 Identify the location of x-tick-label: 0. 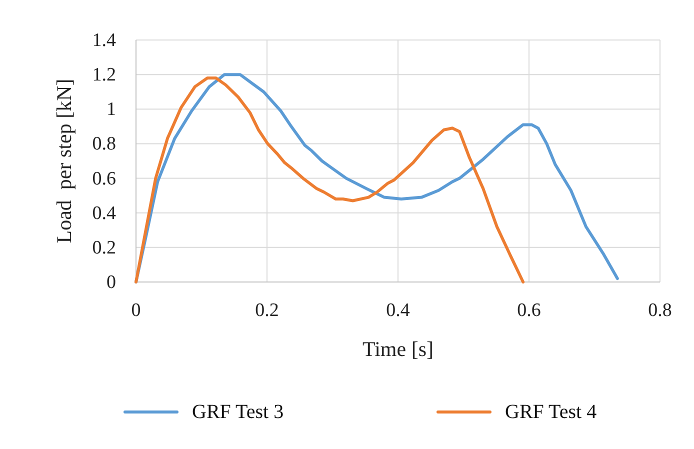
(136, 310).